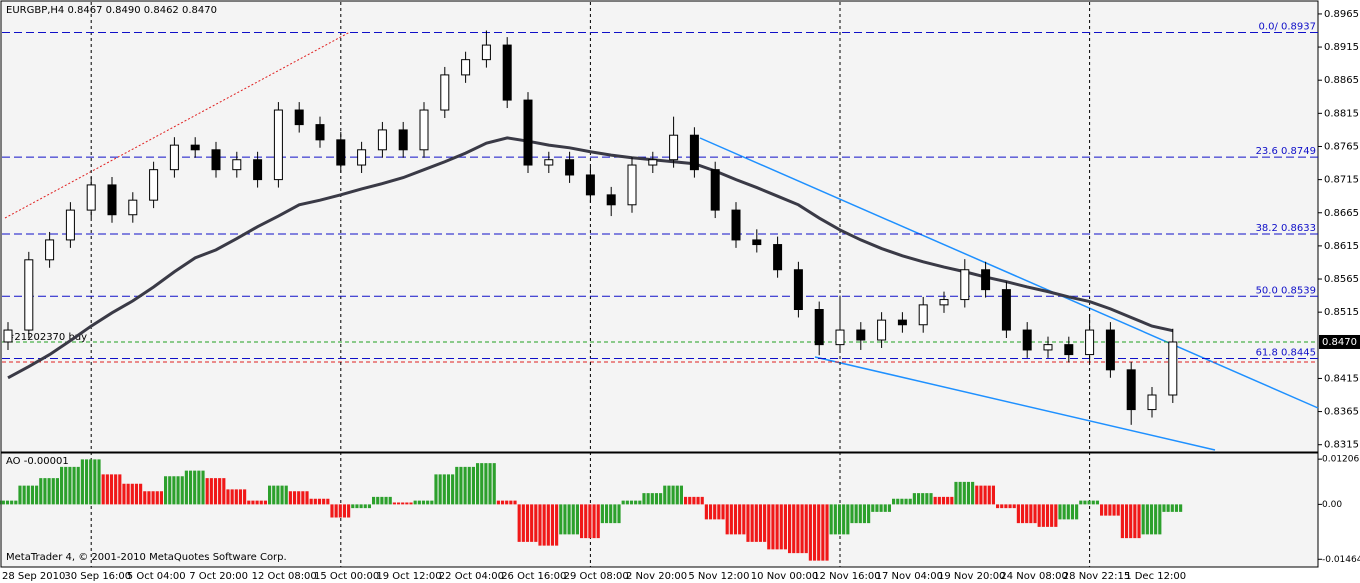  What do you see at coordinates (46, 337) in the screenshot?
I see `order-label: #21202370 buy` at bounding box center [46, 337].